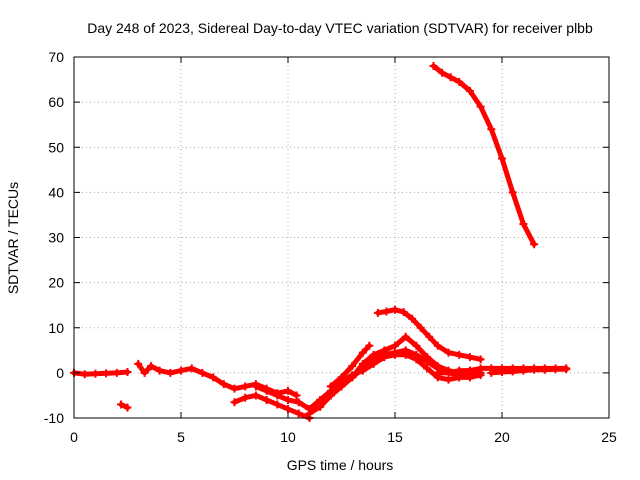  Describe the element at coordinates (13, 238) in the screenshot. I see `y-axis-label: SDTVAR / TECUs` at that location.